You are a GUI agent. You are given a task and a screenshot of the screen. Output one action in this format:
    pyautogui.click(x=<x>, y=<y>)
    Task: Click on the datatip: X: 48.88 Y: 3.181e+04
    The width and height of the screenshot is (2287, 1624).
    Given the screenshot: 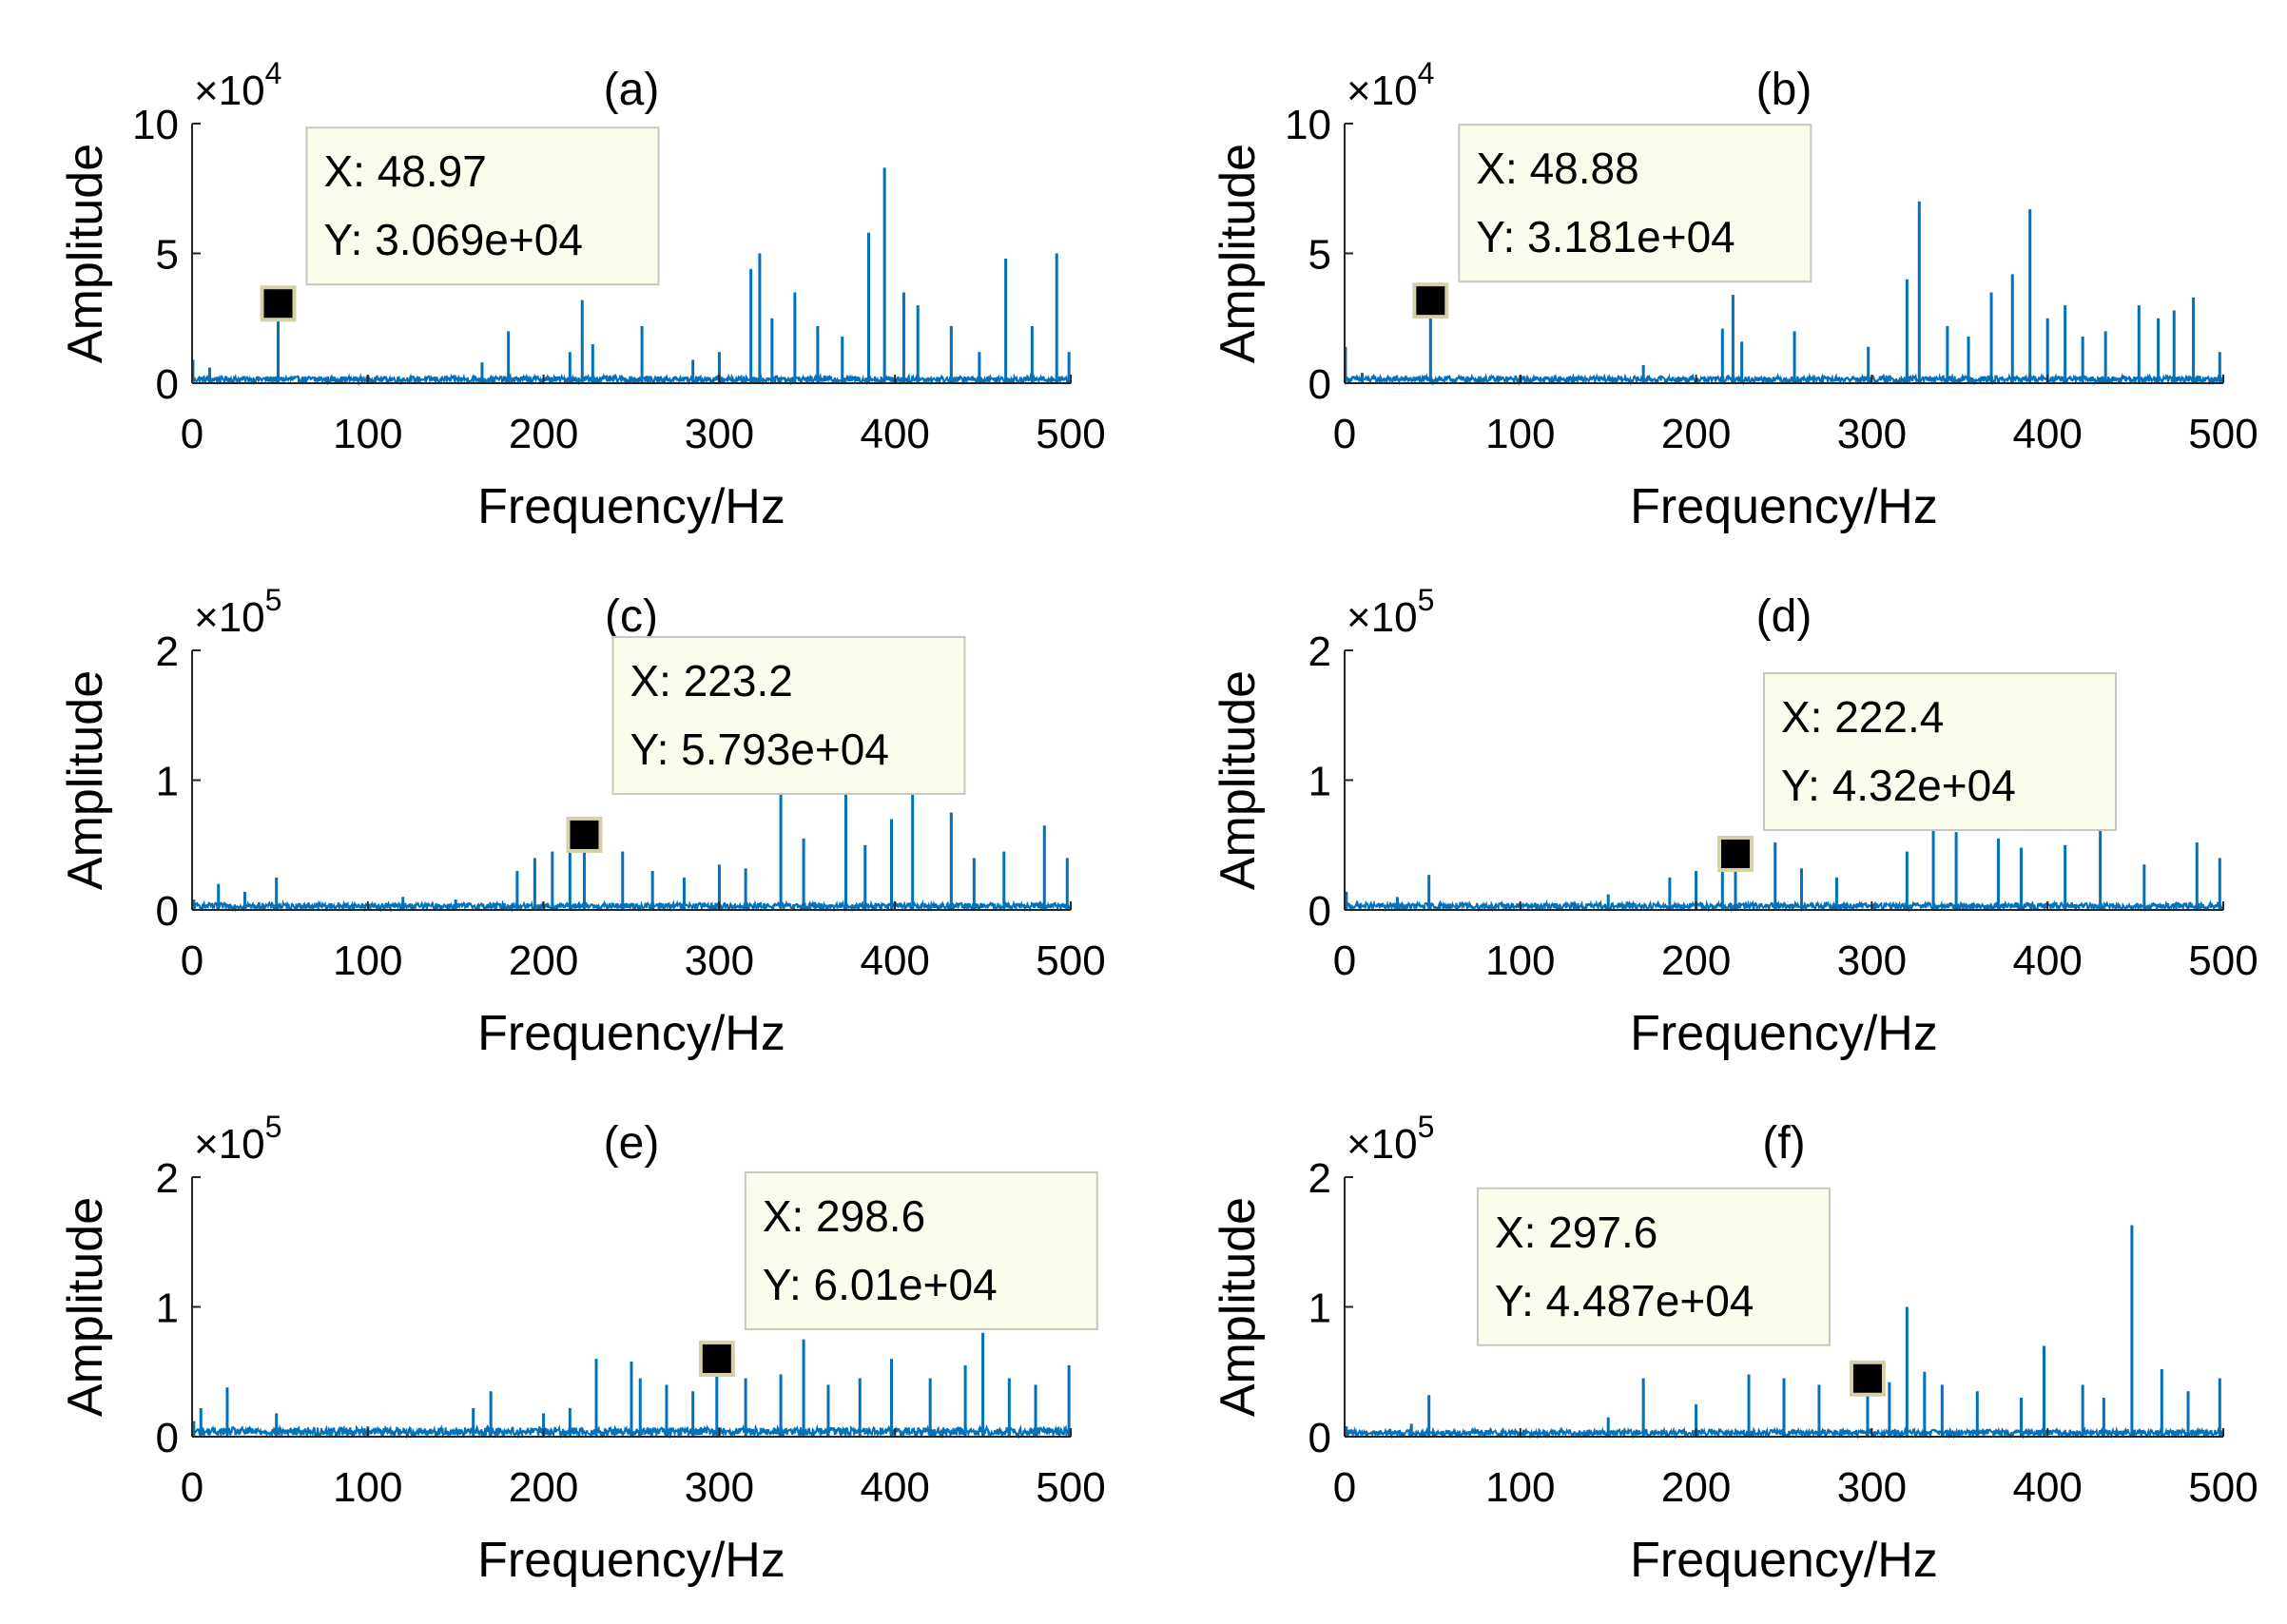 What is the action you would take?
    pyautogui.click(x=1612, y=221)
    